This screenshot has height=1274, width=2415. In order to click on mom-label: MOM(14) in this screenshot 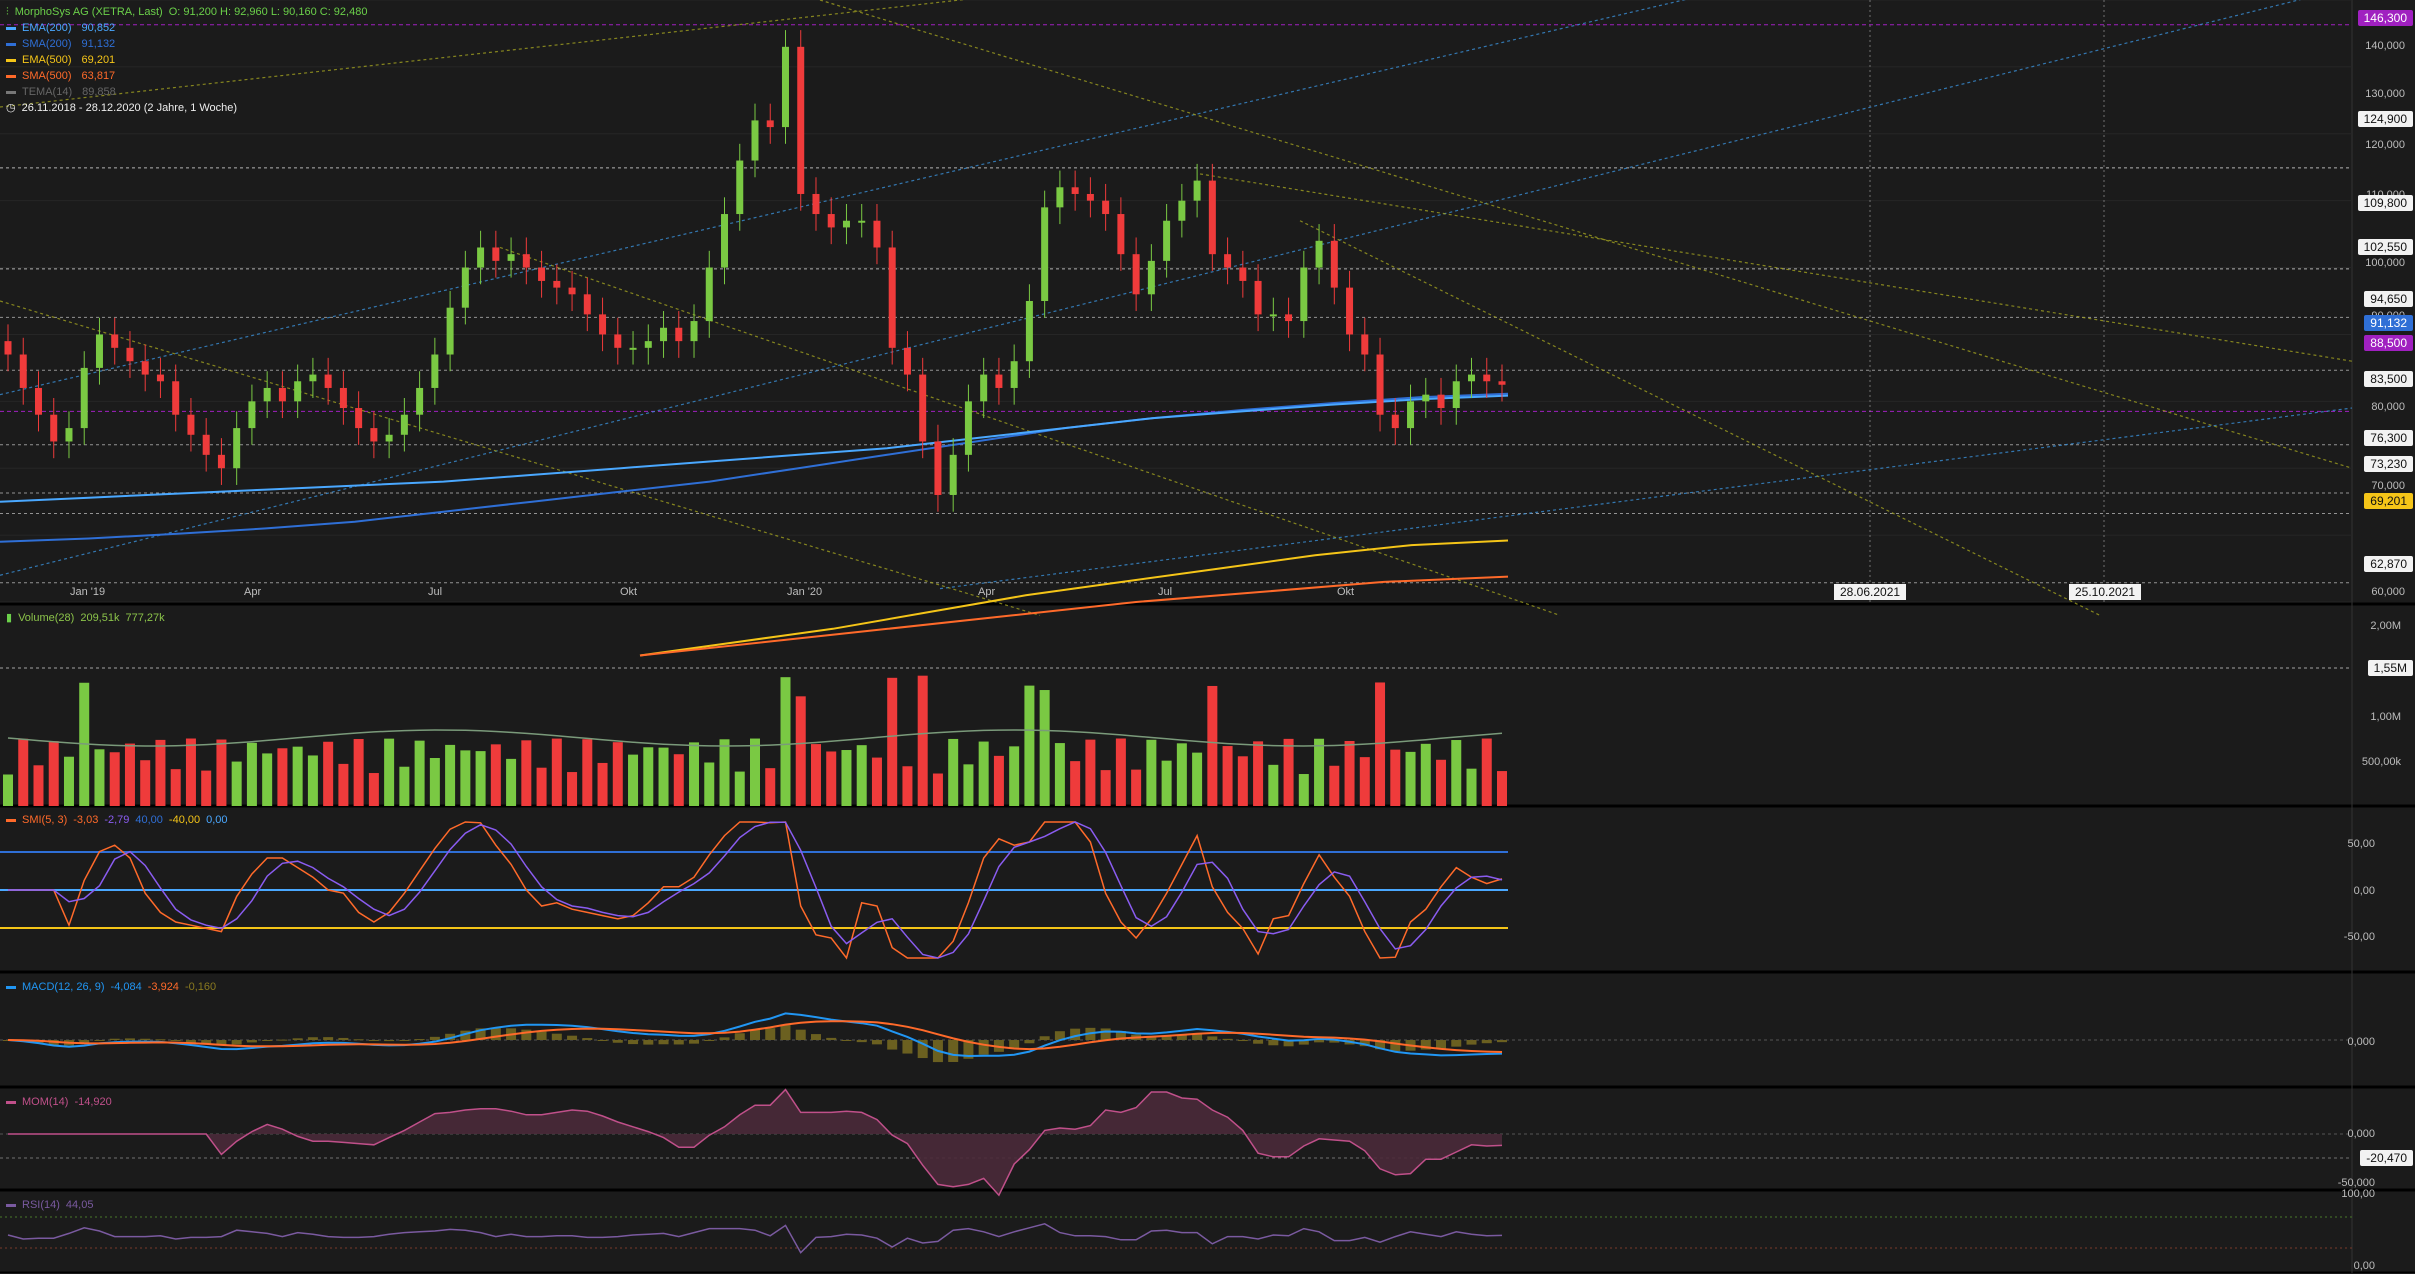, I will do `click(45, 1102)`.